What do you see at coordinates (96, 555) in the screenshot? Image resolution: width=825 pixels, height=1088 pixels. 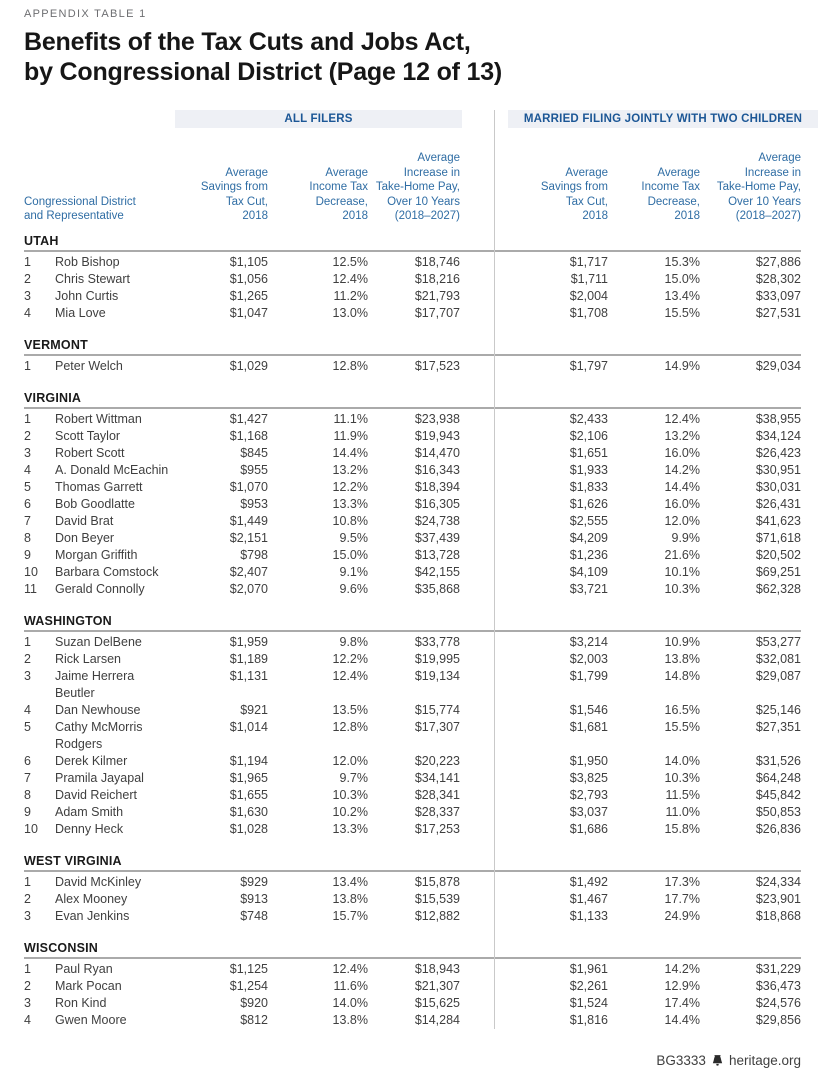 I see `representative-name: Morgan Griffith` at bounding box center [96, 555].